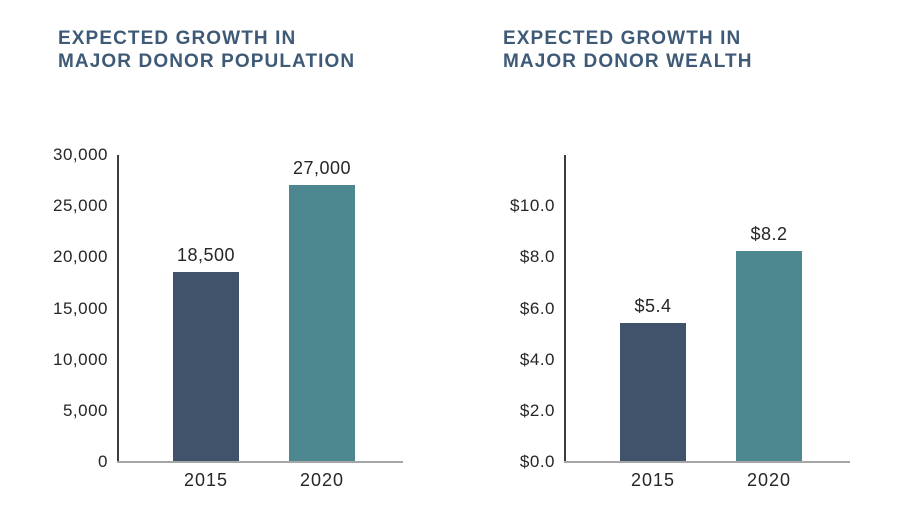 This screenshot has height=516, width=900. What do you see at coordinates (769, 234) in the screenshot?
I see `bar-value-label: $8.2` at bounding box center [769, 234].